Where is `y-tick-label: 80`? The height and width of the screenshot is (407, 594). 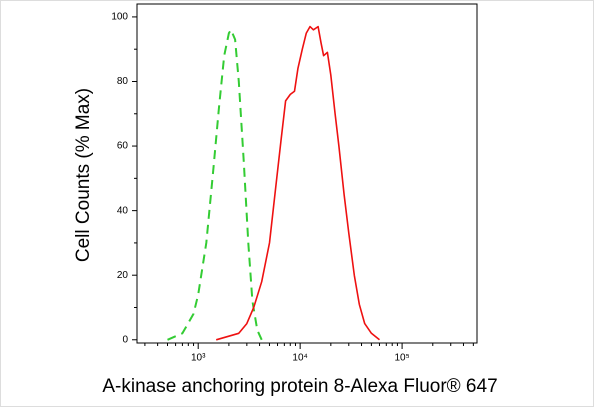
y-tick-label: 80 is located at coordinates (123, 81).